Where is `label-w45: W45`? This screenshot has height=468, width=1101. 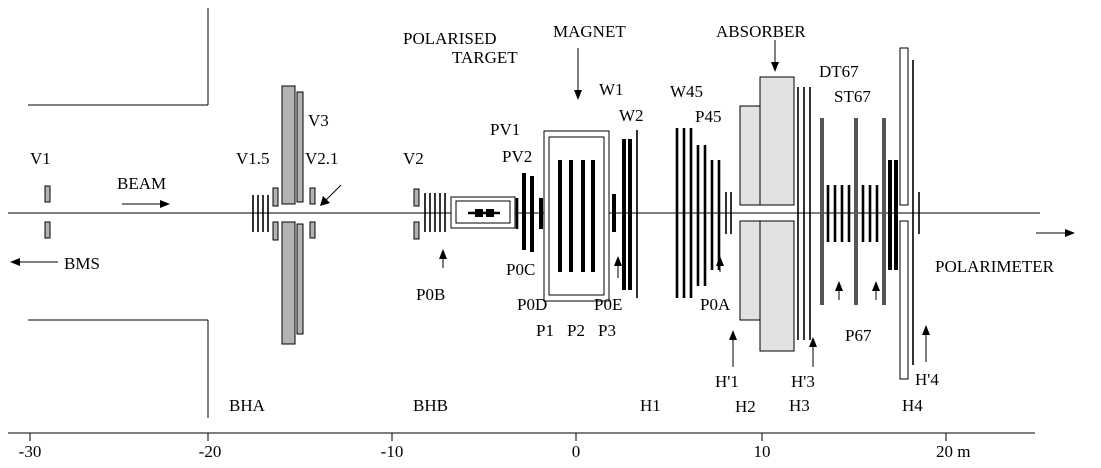 label-w45: W45 is located at coordinates (686, 91).